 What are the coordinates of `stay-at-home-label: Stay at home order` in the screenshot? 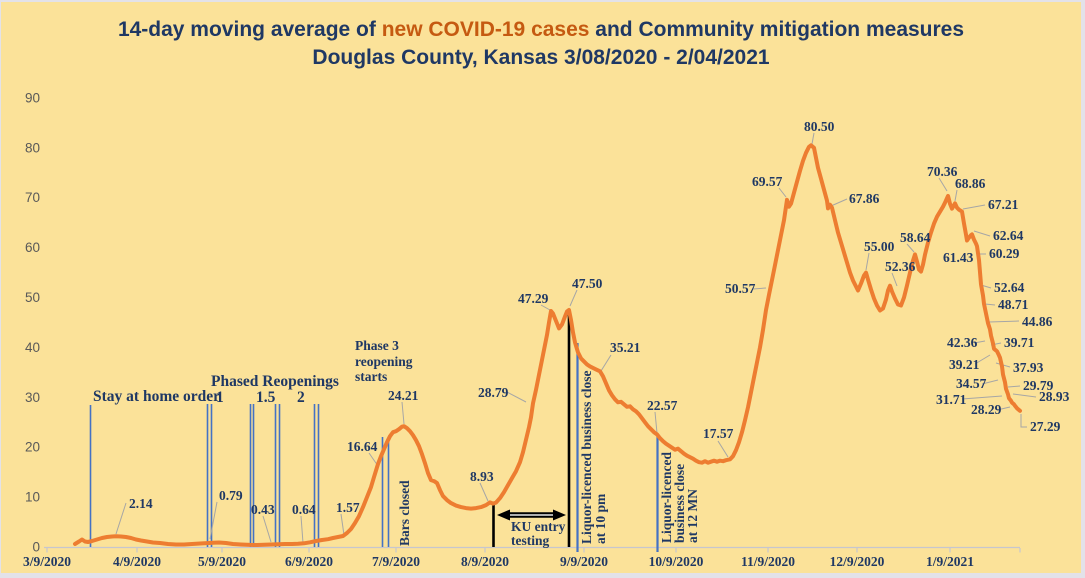 It's located at (156, 396).